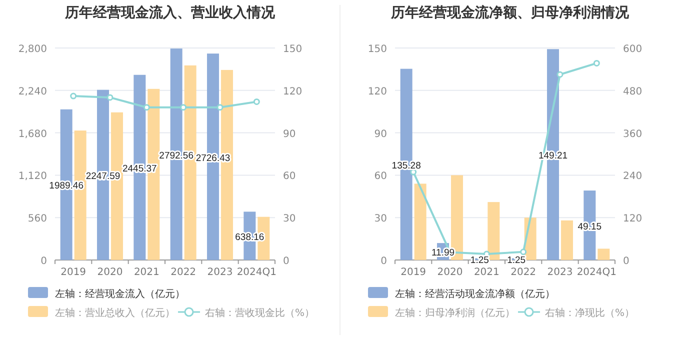 The height and width of the screenshot is (349, 680). What do you see at coordinates (249, 237) in the screenshot?
I see `data-label: 638.16` at bounding box center [249, 237].